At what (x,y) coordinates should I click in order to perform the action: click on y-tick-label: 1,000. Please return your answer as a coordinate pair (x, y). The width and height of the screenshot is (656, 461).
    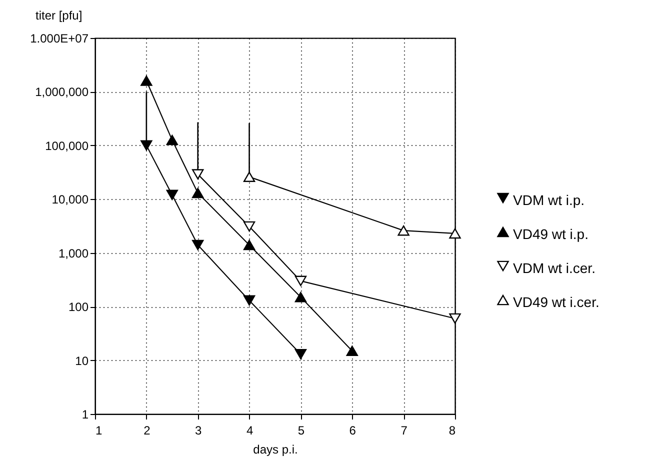
    Looking at the image, I should click on (73, 253).